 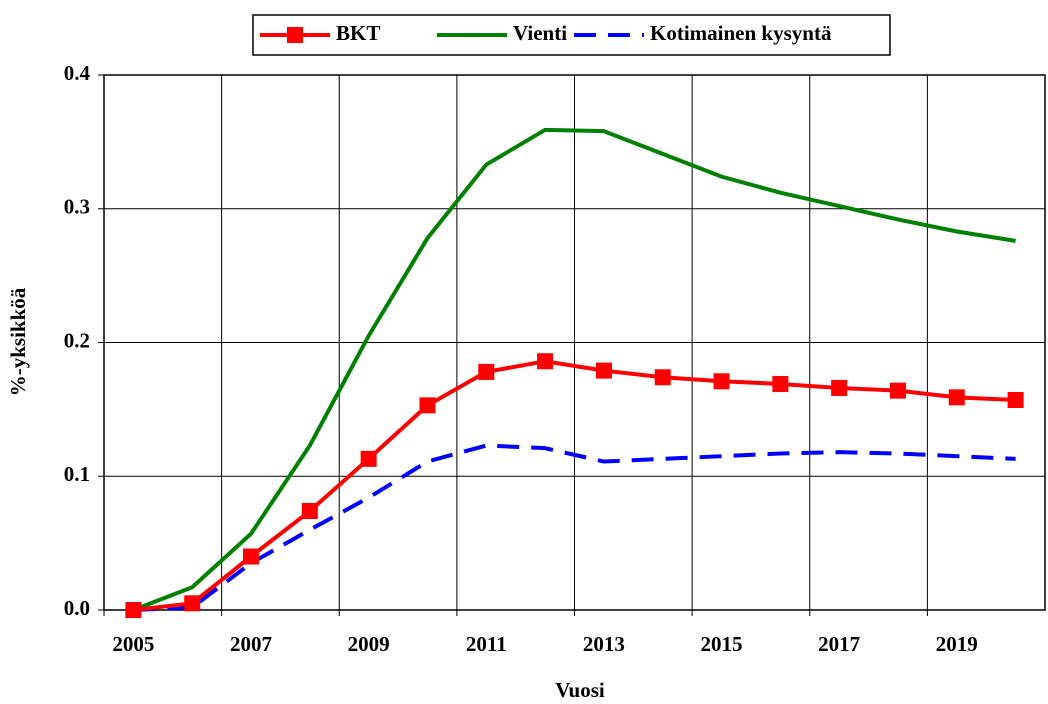 What do you see at coordinates (77, 207) in the screenshot?
I see `y-tick-label: 0.3` at bounding box center [77, 207].